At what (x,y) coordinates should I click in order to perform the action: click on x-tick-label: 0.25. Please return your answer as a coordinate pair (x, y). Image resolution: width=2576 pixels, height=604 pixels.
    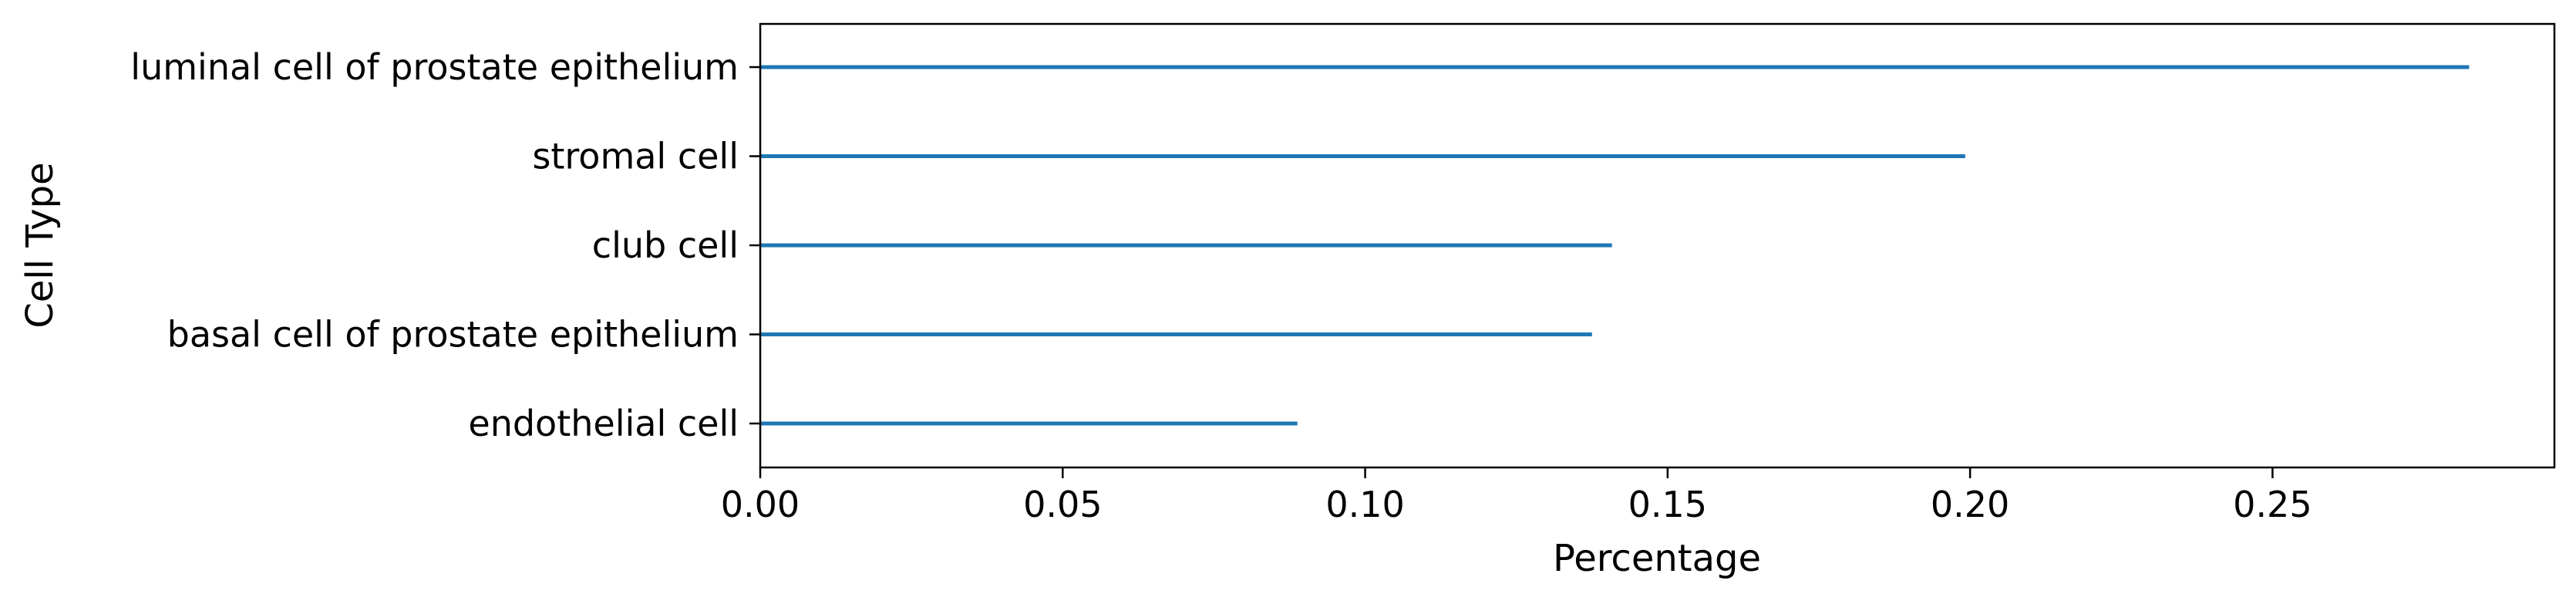
    Looking at the image, I should click on (2273, 504).